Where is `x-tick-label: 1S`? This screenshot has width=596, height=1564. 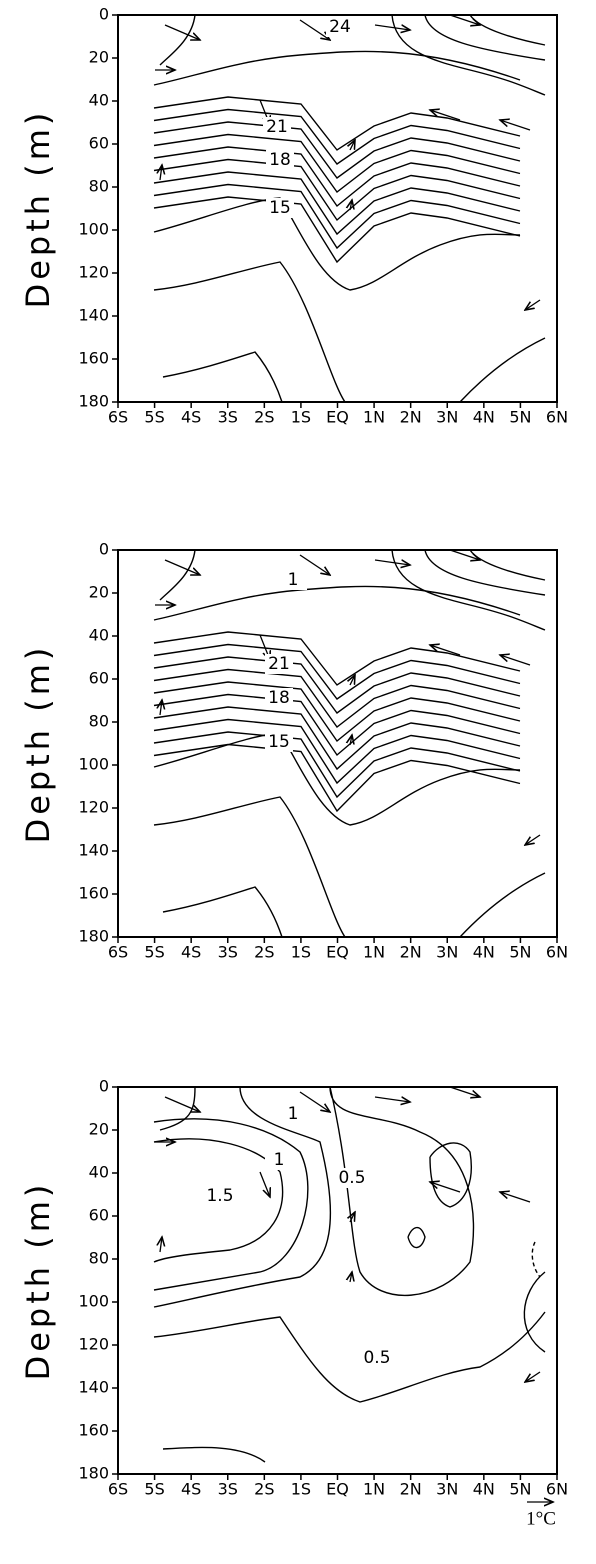
x-tick-label: 1S is located at coordinates (301, 1489).